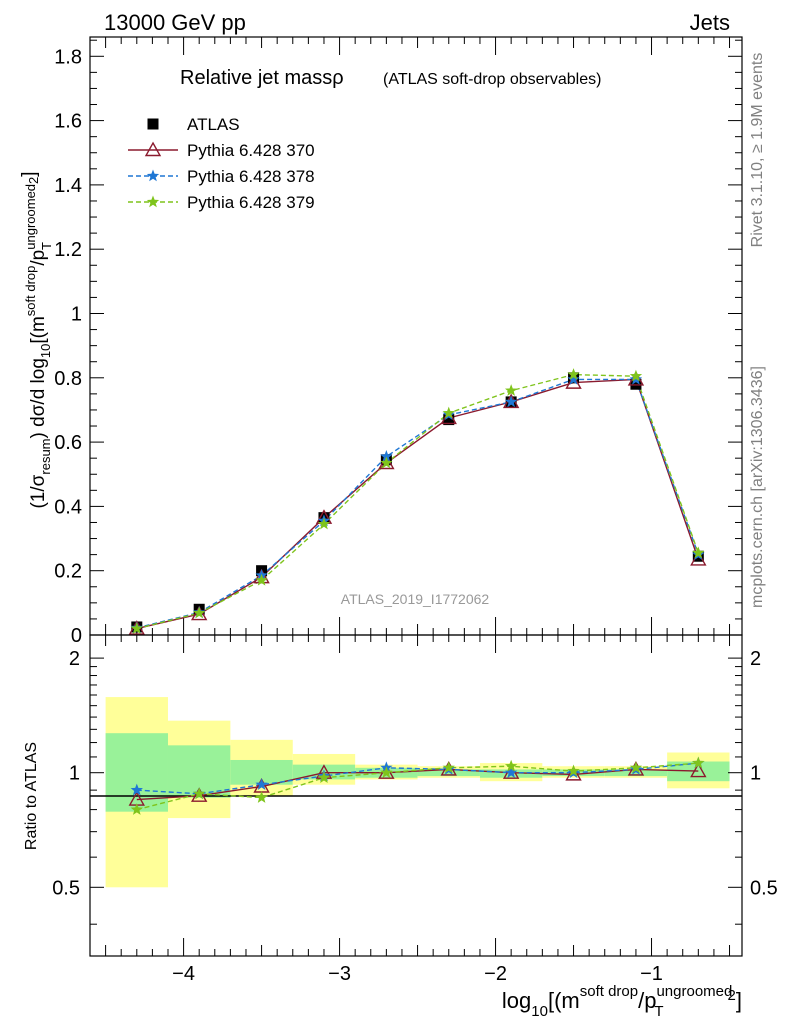 This screenshot has height=1024, width=786. Describe the element at coordinates (68, 57) in the screenshot. I see `main-y-tick-label: 1.8` at that location.